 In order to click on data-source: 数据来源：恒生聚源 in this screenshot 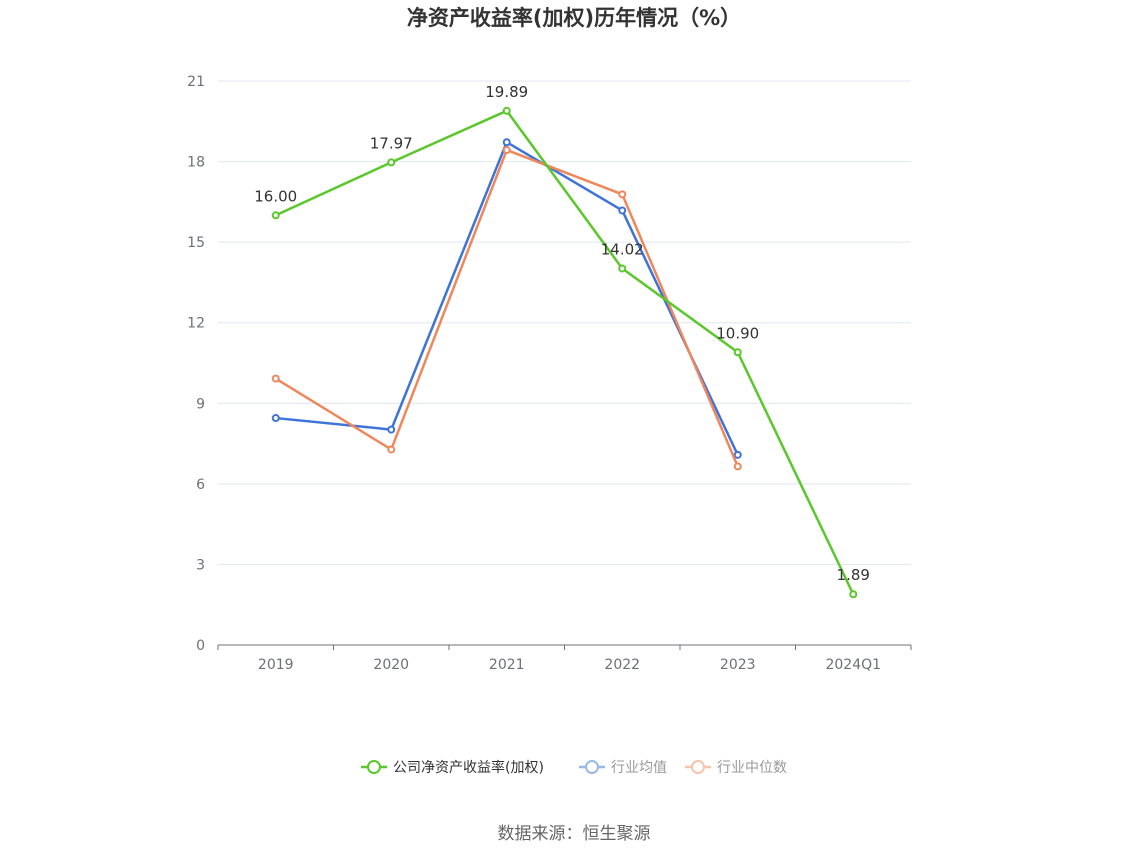, I will do `click(574, 834)`.